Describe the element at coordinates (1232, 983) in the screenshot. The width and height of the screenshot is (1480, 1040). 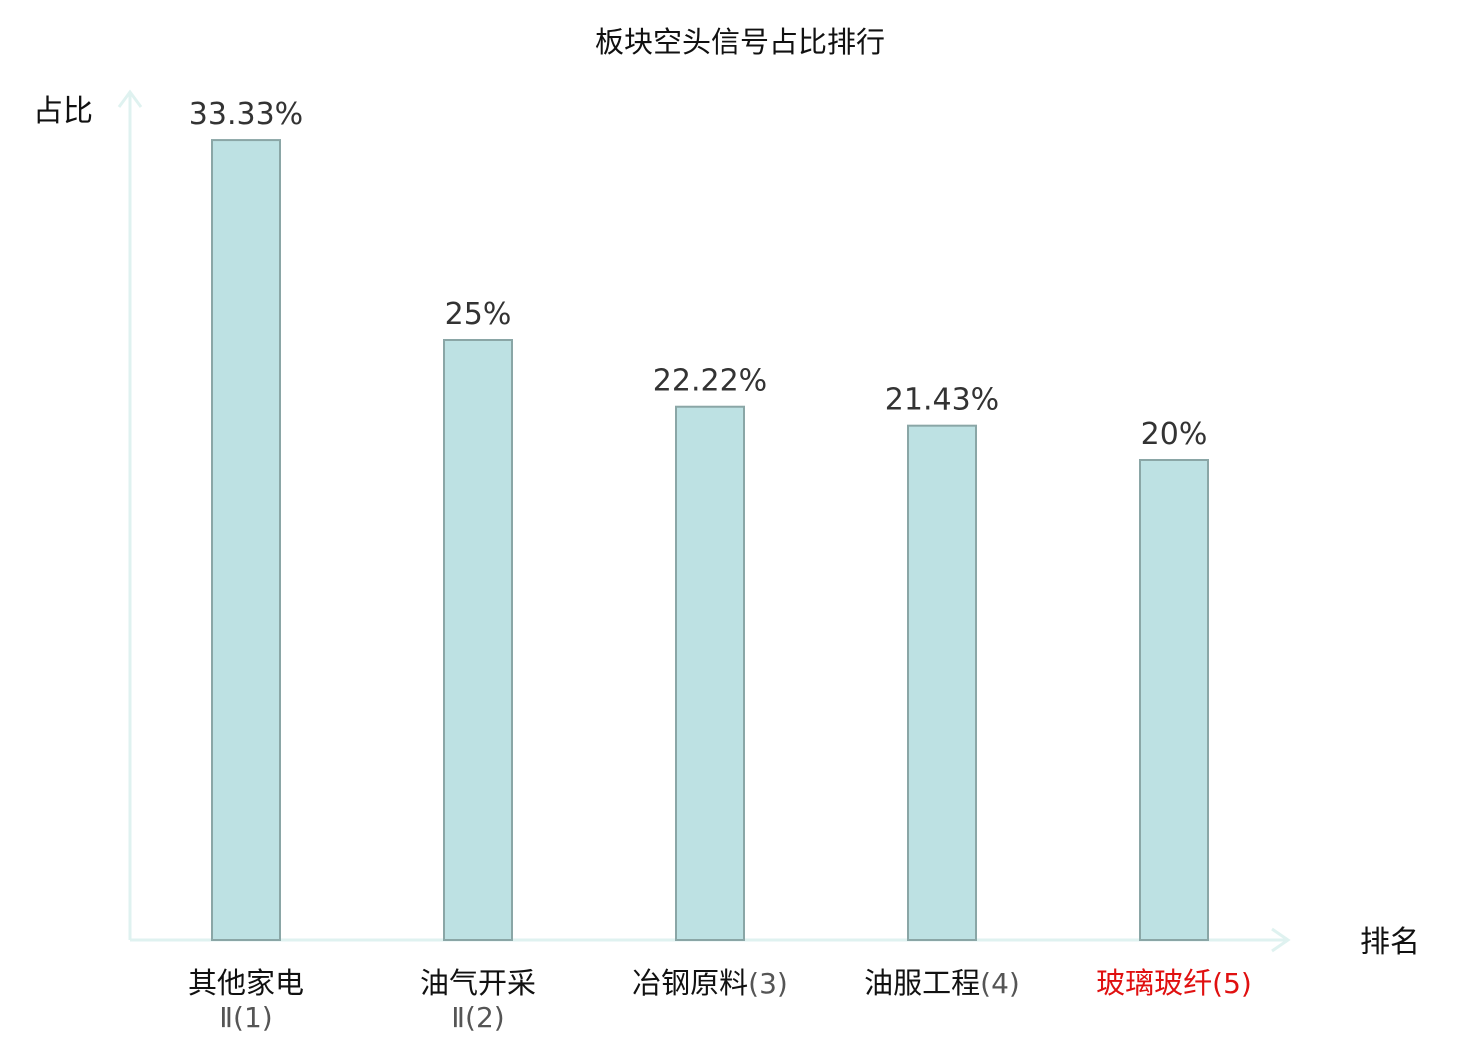
I see `category-suffix-5: (5)` at that location.